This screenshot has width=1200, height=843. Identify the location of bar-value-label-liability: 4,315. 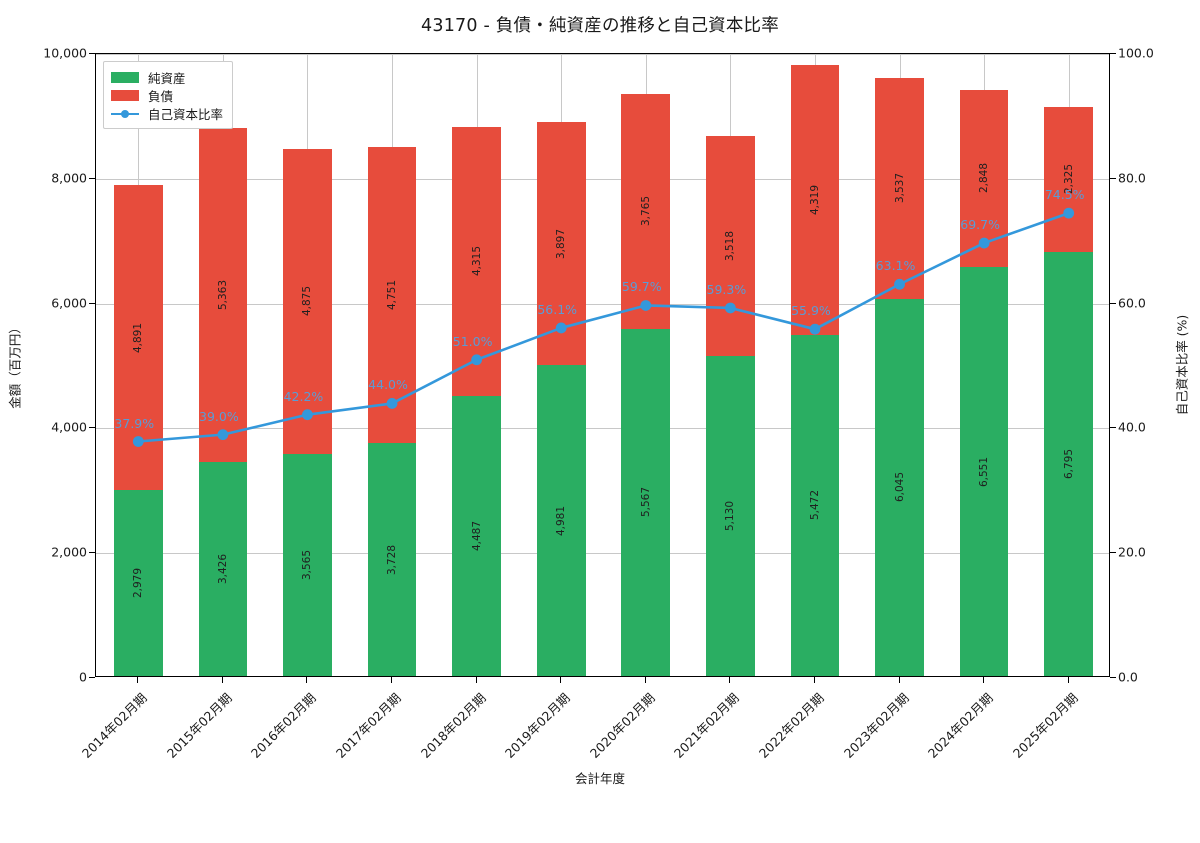
(476, 261).